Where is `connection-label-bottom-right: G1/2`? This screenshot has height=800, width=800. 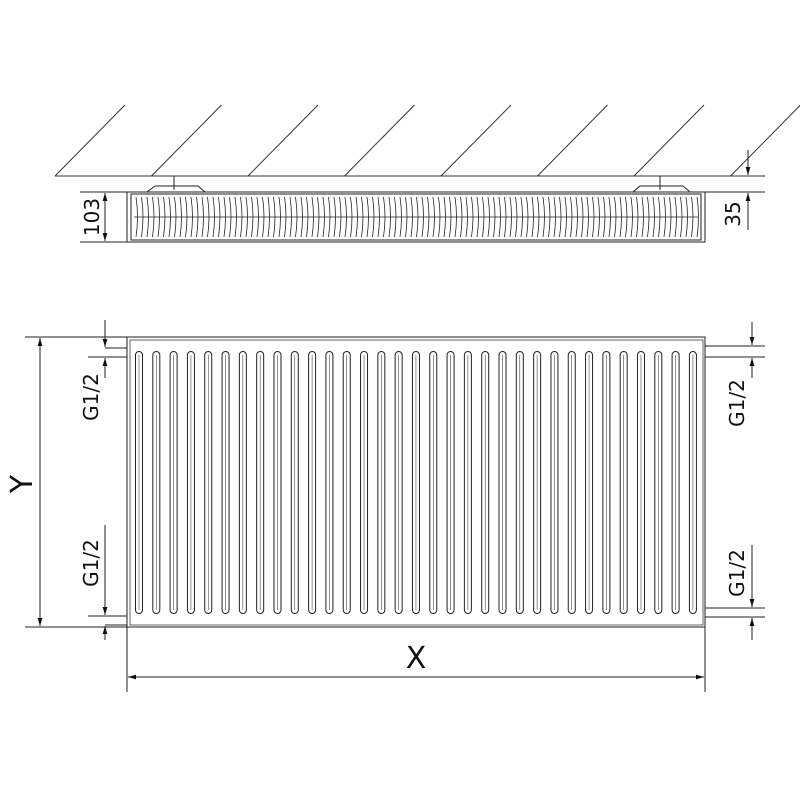
connection-label-bottom-right: G1/2 is located at coordinates (737, 573).